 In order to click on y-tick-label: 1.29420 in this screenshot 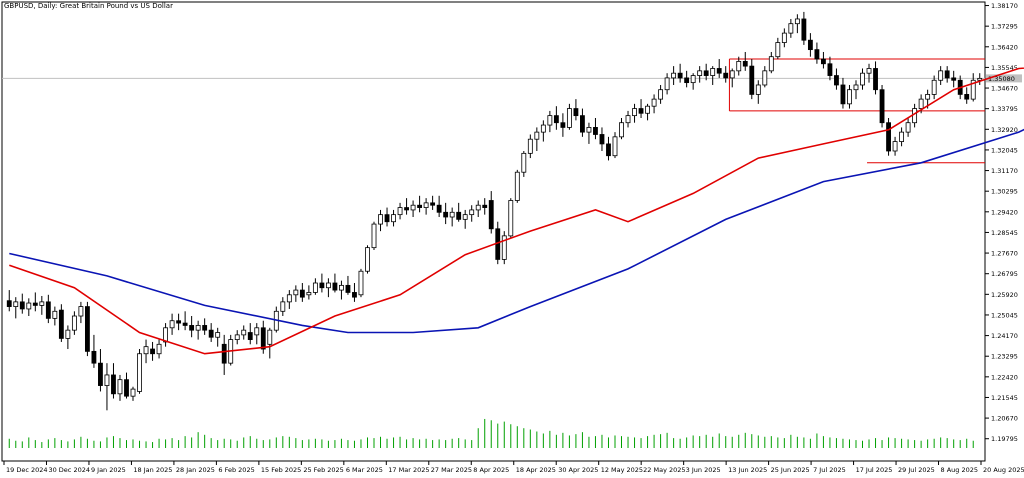, I will do `click(1004, 212)`.